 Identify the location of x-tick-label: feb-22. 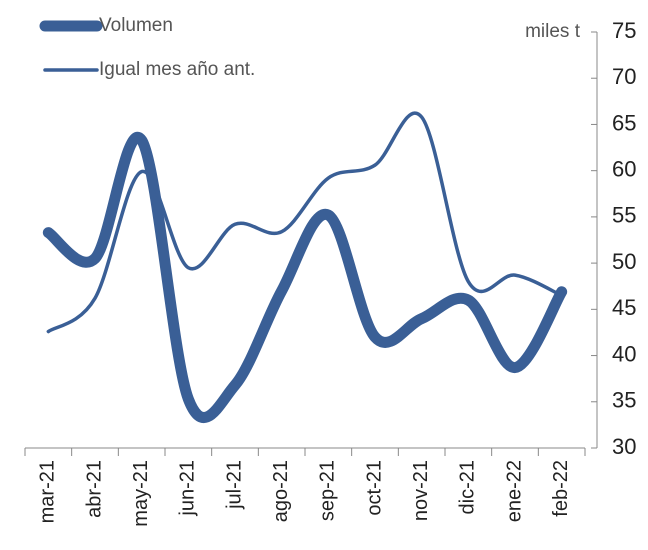
(561, 488).